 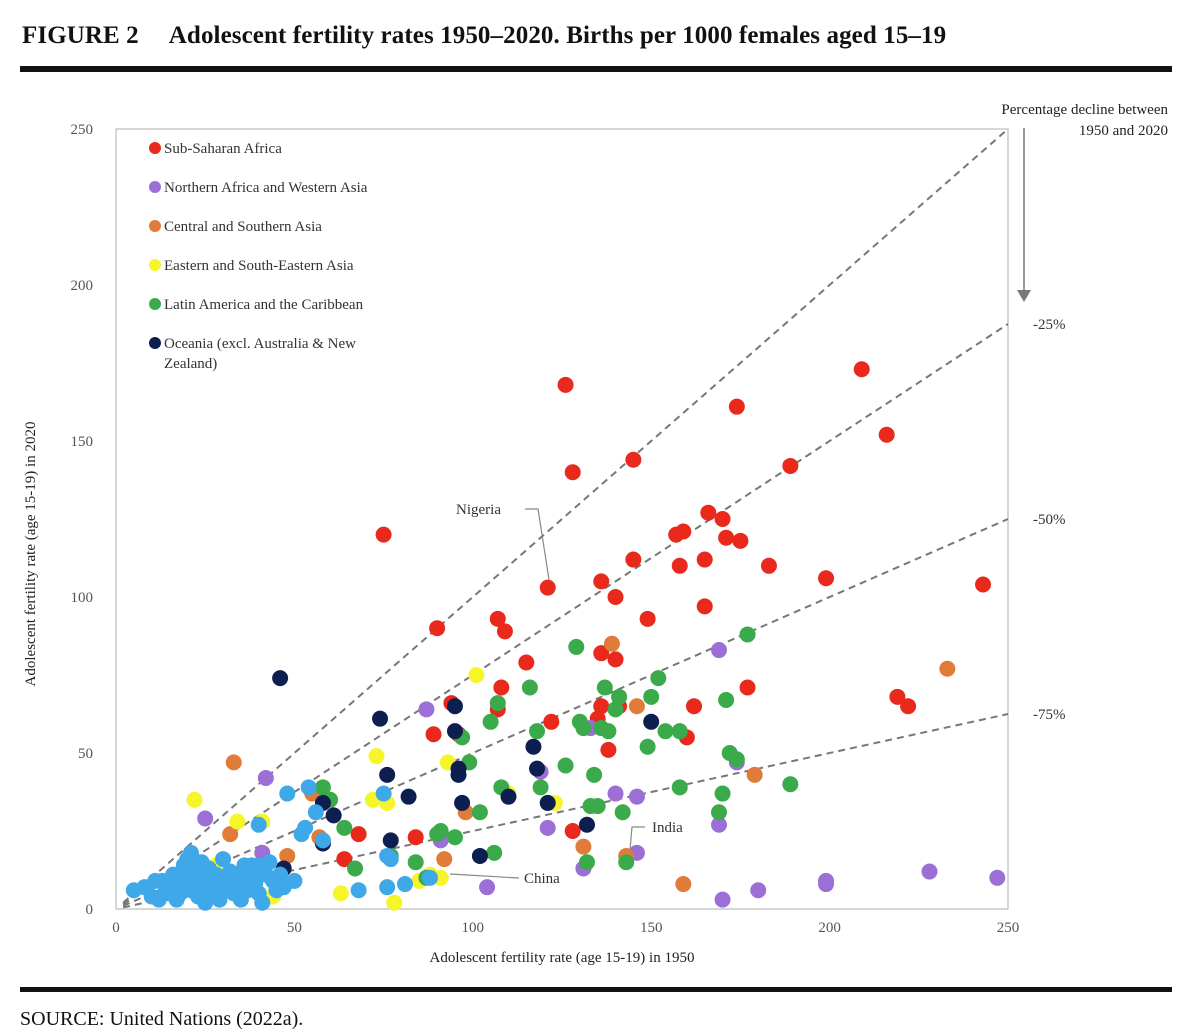 What do you see at coordinates (243, 227) in the screenshot?
I see `legend-label: Central and Southern Asia` at bounding box center [243, 227].